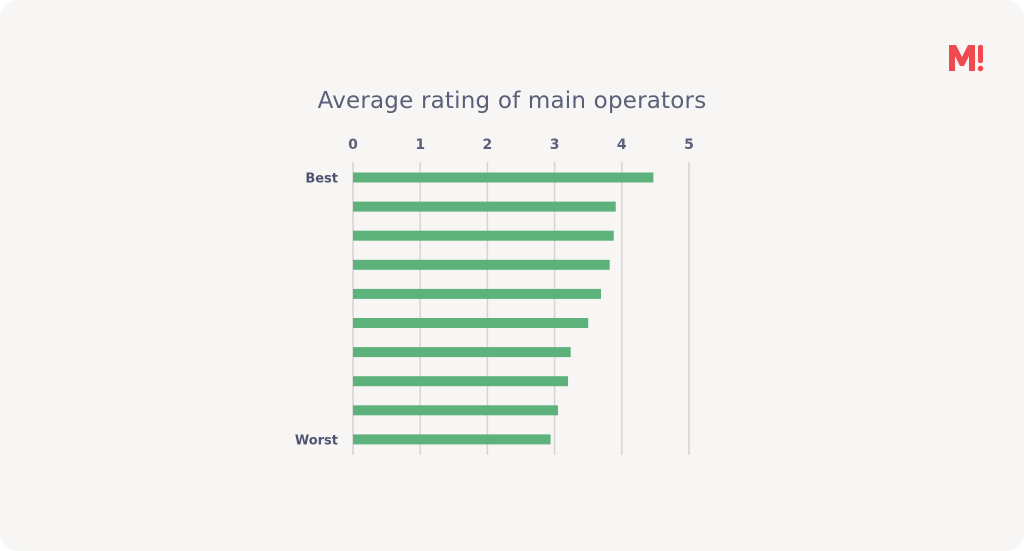  I want to click on brand-logo-exclamation-bar, so click(980, 54).